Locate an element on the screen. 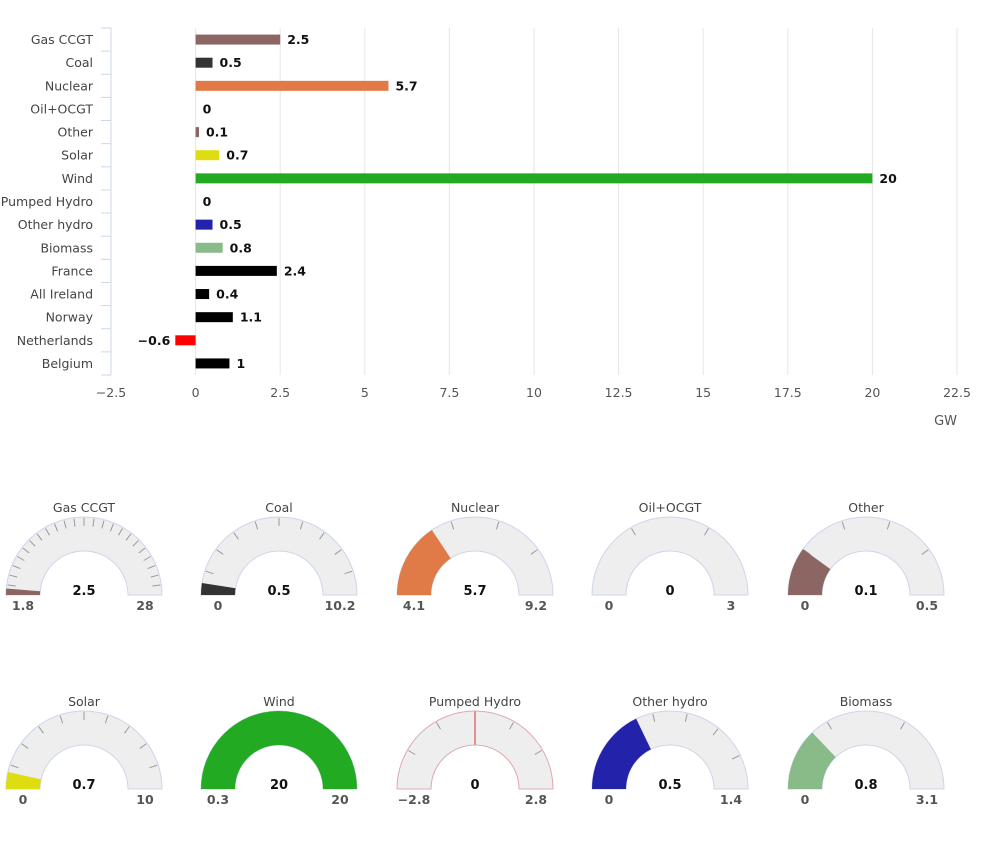 The width and height of the screenshot is (981, 853). x-tick-label-10: 22.5 is located at coordinates (957, 392).